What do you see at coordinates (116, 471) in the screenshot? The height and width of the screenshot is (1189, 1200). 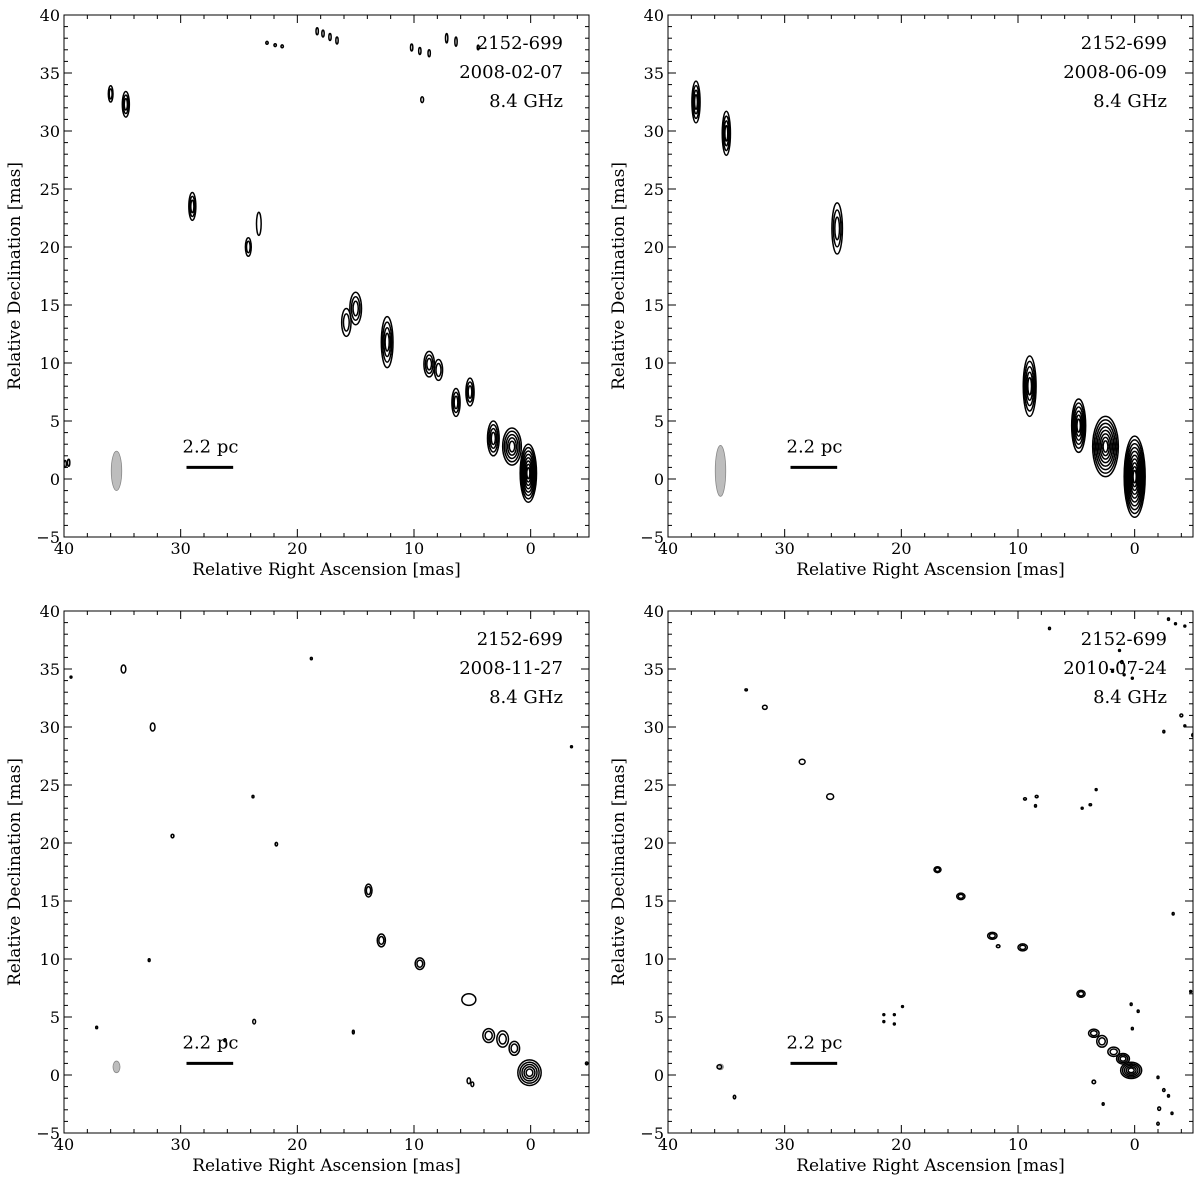 I see `beam-ellipse` at bounding box center [116, 471].